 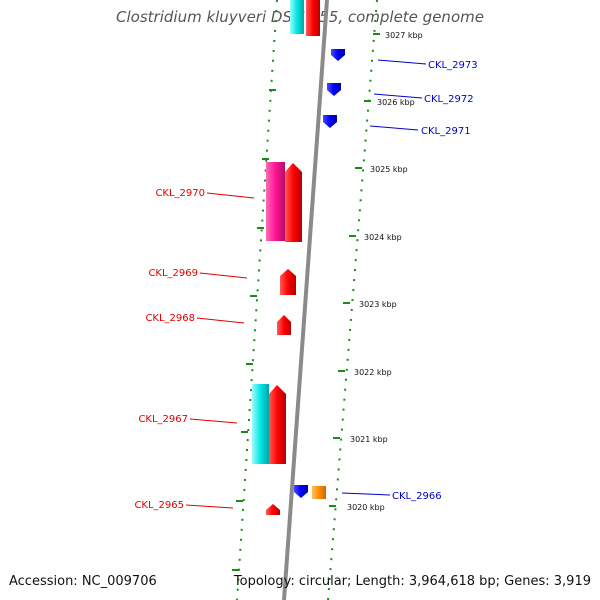 What do you see at coordinates (313, 18) in the screenshot?
I see `red-feature` at bounding box center [313, 18].